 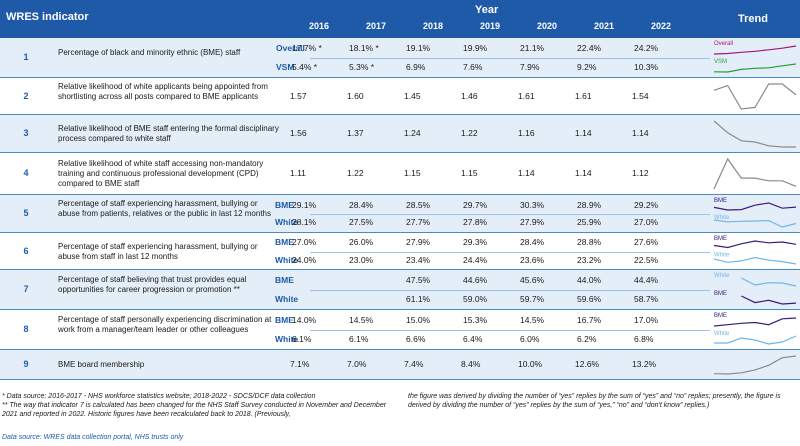 What do you see at coordinates (526, 95) in the screenshot?
I see `table-cell: 1.61` at bounding box center [526, 95].